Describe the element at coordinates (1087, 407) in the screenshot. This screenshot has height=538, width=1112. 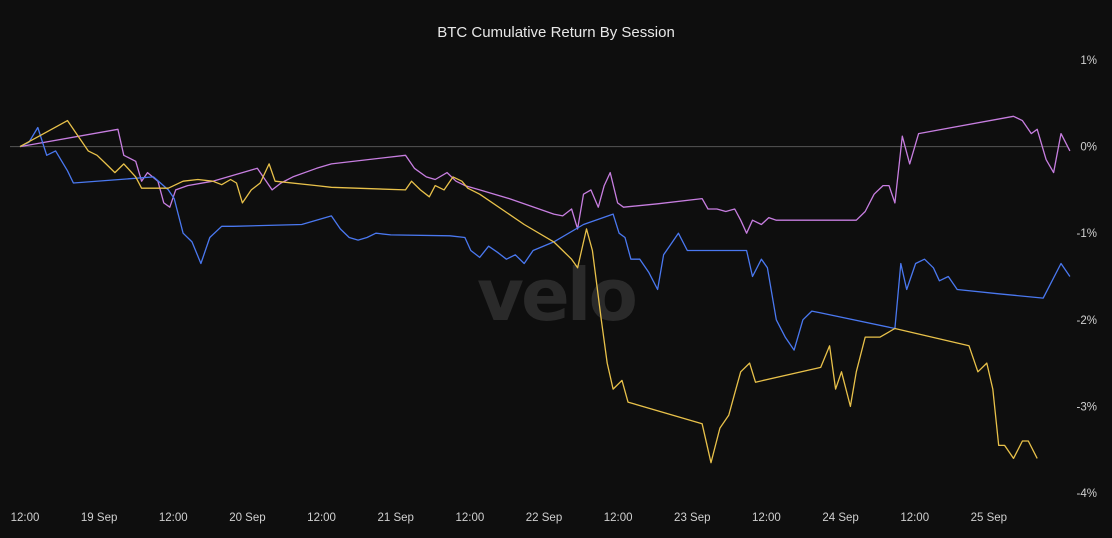
I see `y-tick-label: -3%` at that location.